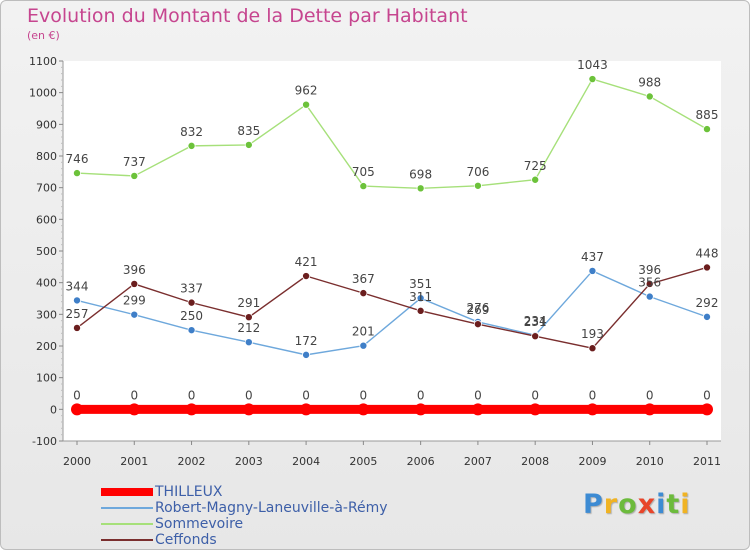 The image size is (750, 550). Describe the element at coordinates (46, 251) in the screenshot. I see `y-tick-label: 500` at that location.